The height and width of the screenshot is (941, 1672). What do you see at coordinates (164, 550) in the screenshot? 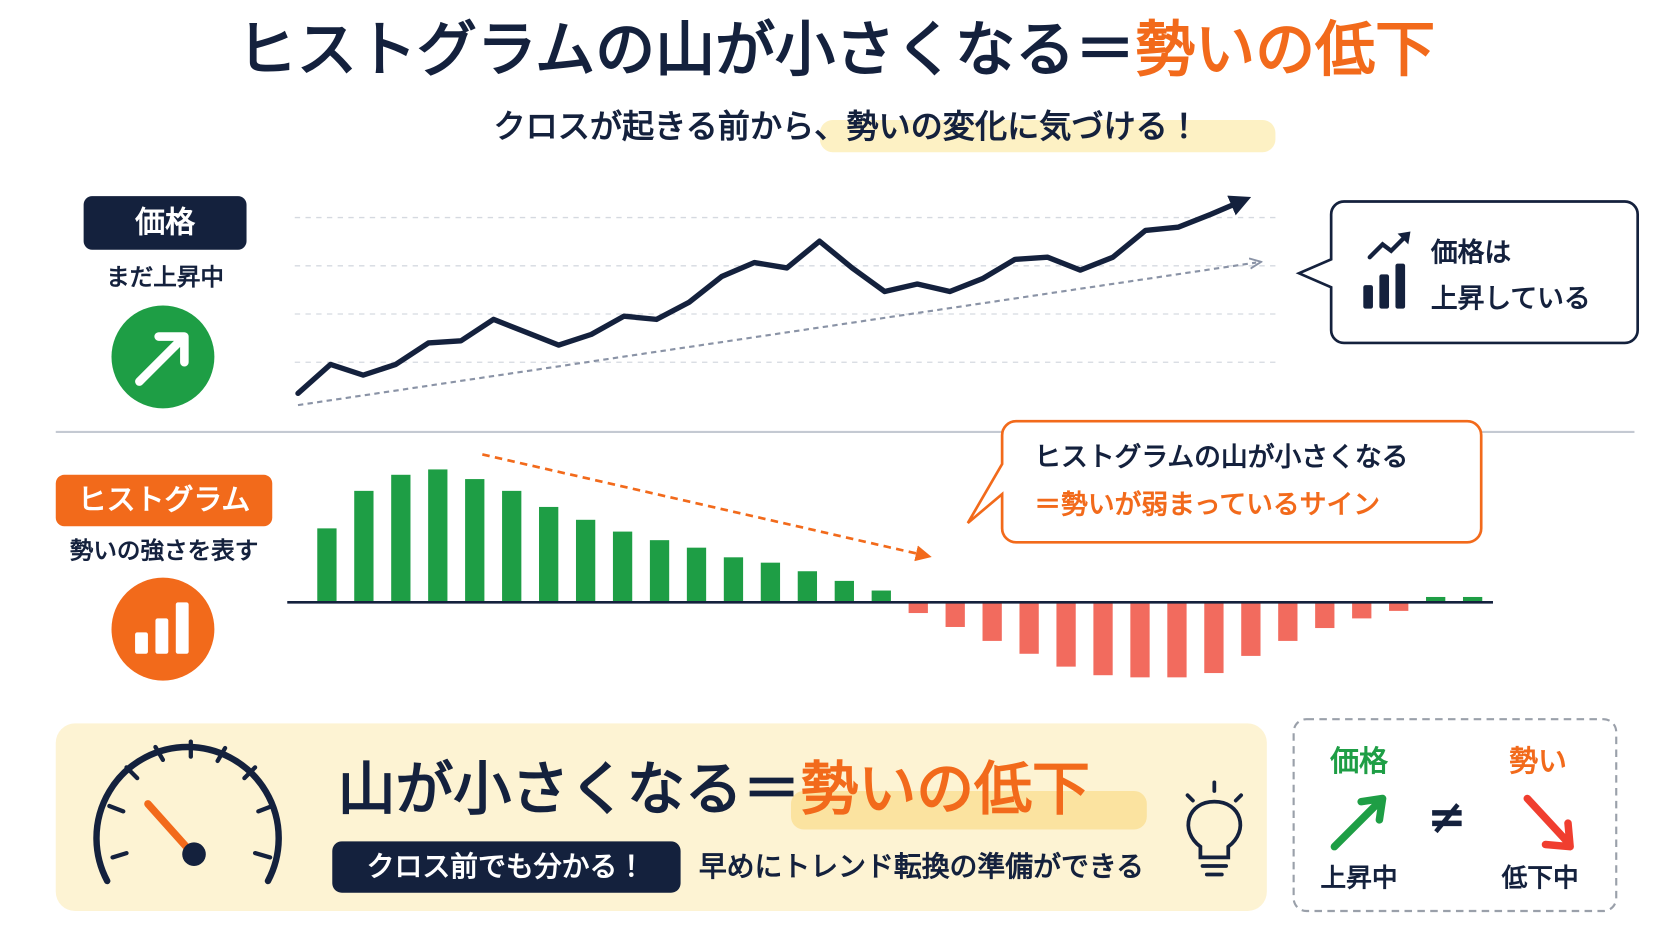
I see `histogram-caption: 勢いの強さを表す` at bounding box center [164, 550].